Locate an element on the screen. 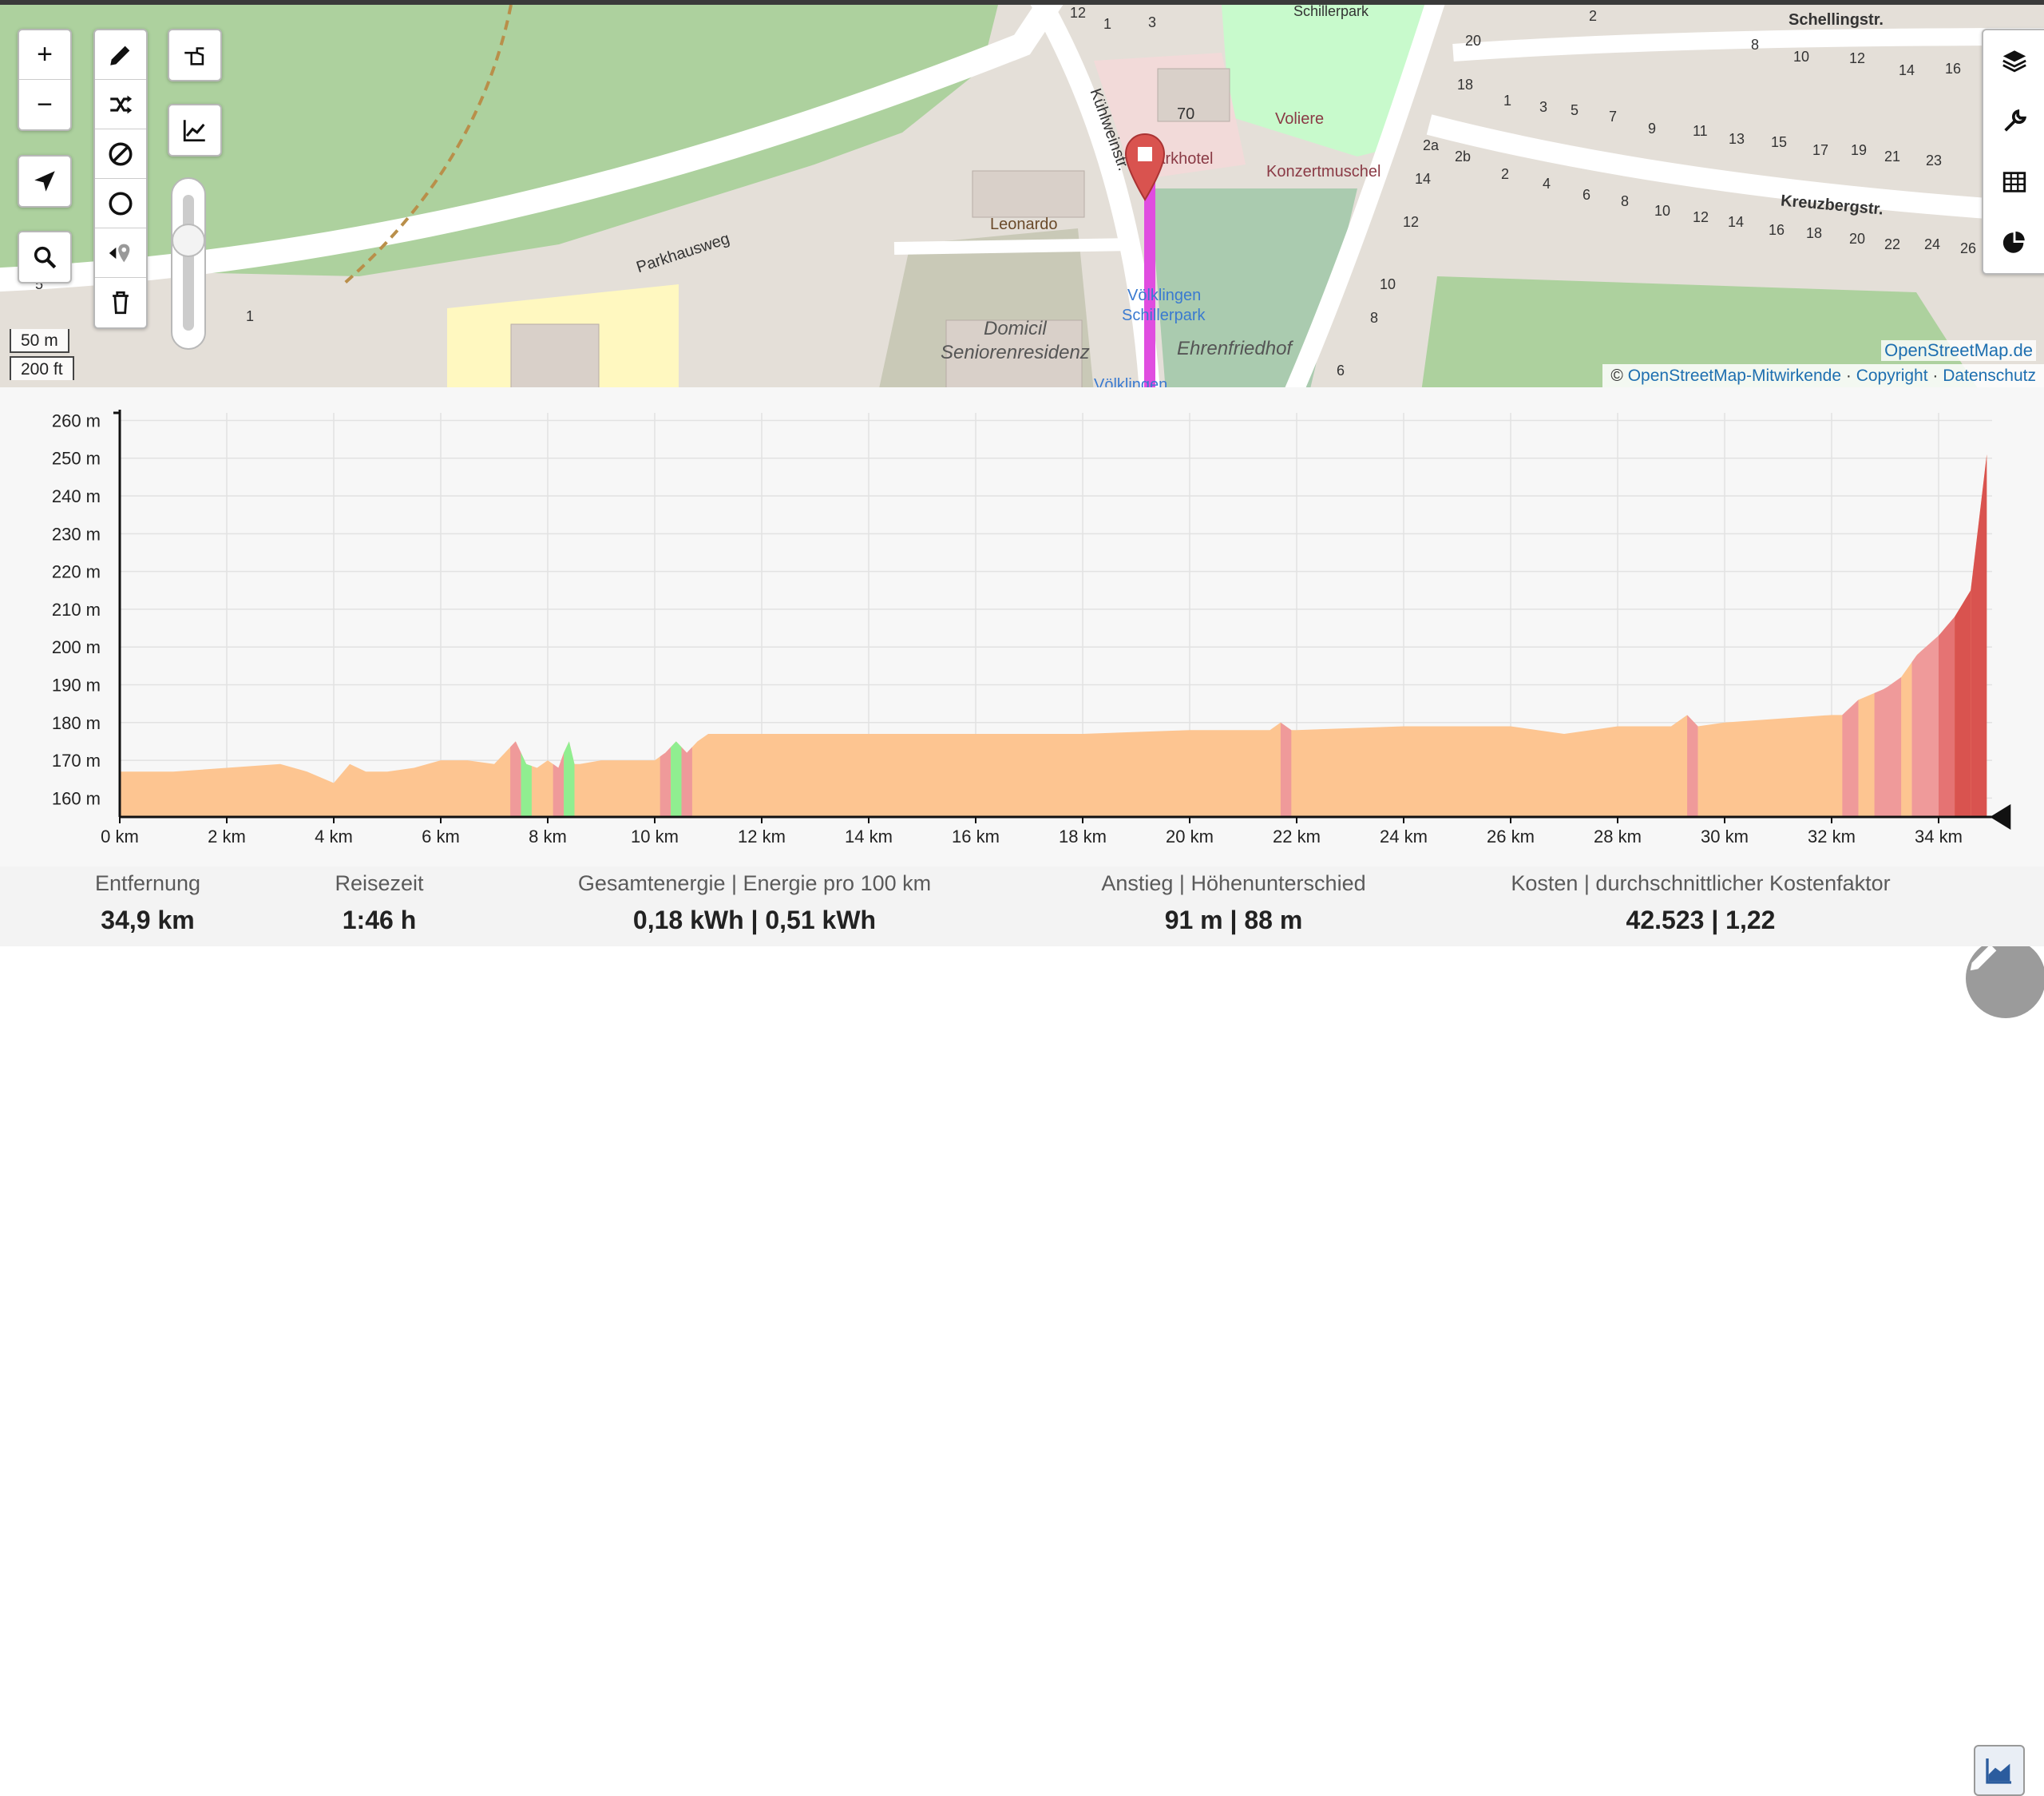  y-tick-label: 220 m is located at coordinates (76, 572).